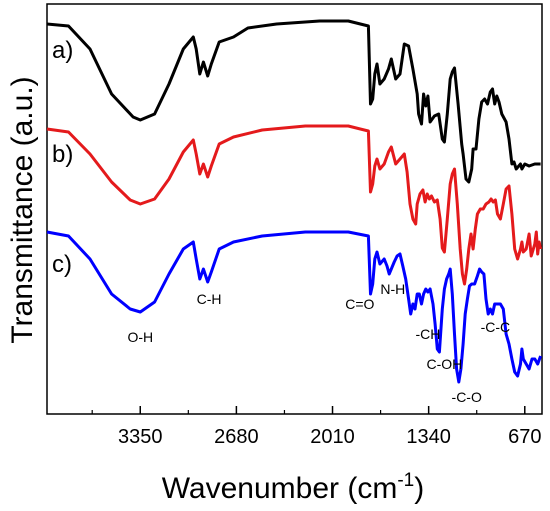 The height and width of the screenshot is (511, 550). I want to click on x-tick-label-2: 2680, so click(236, 437).